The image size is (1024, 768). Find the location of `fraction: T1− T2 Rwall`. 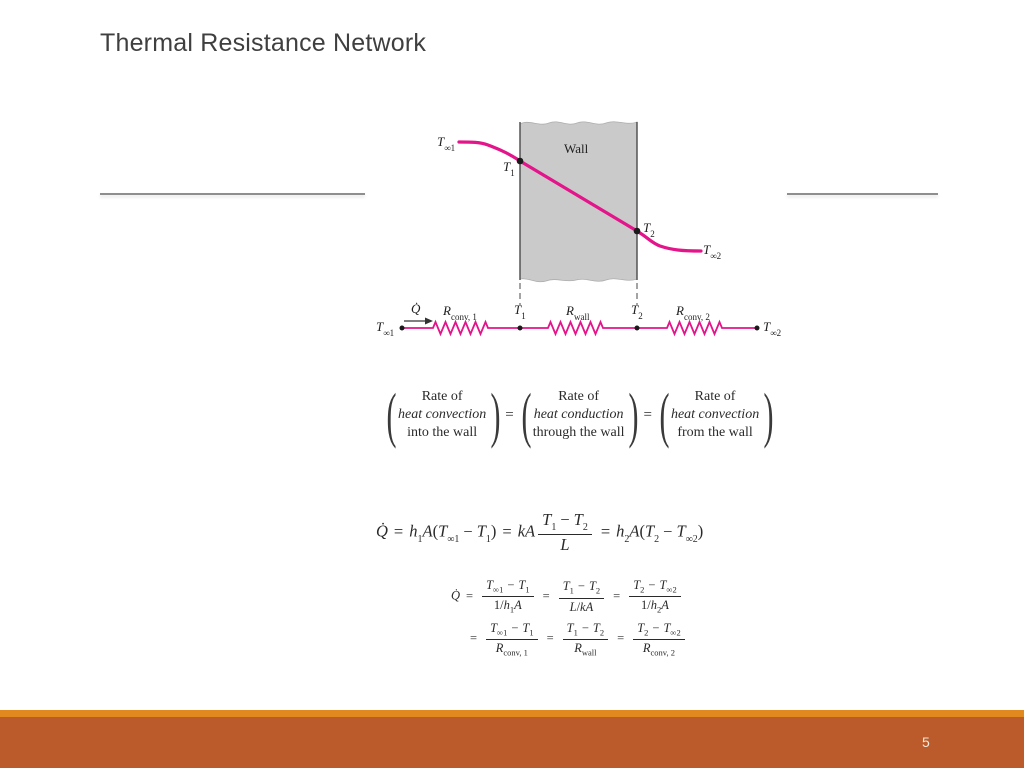

fraction: T1− T2 Rwall is located at coordinates (585, 639).